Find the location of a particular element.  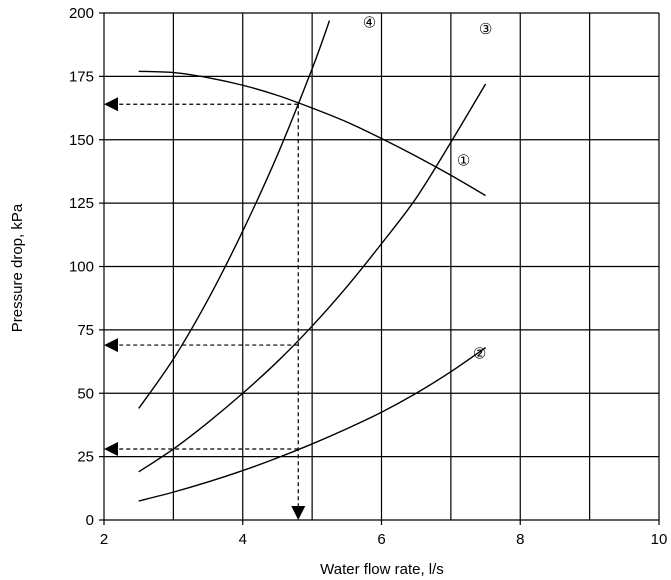

x-tick-label: 2 is located at coordinates (104, 539).